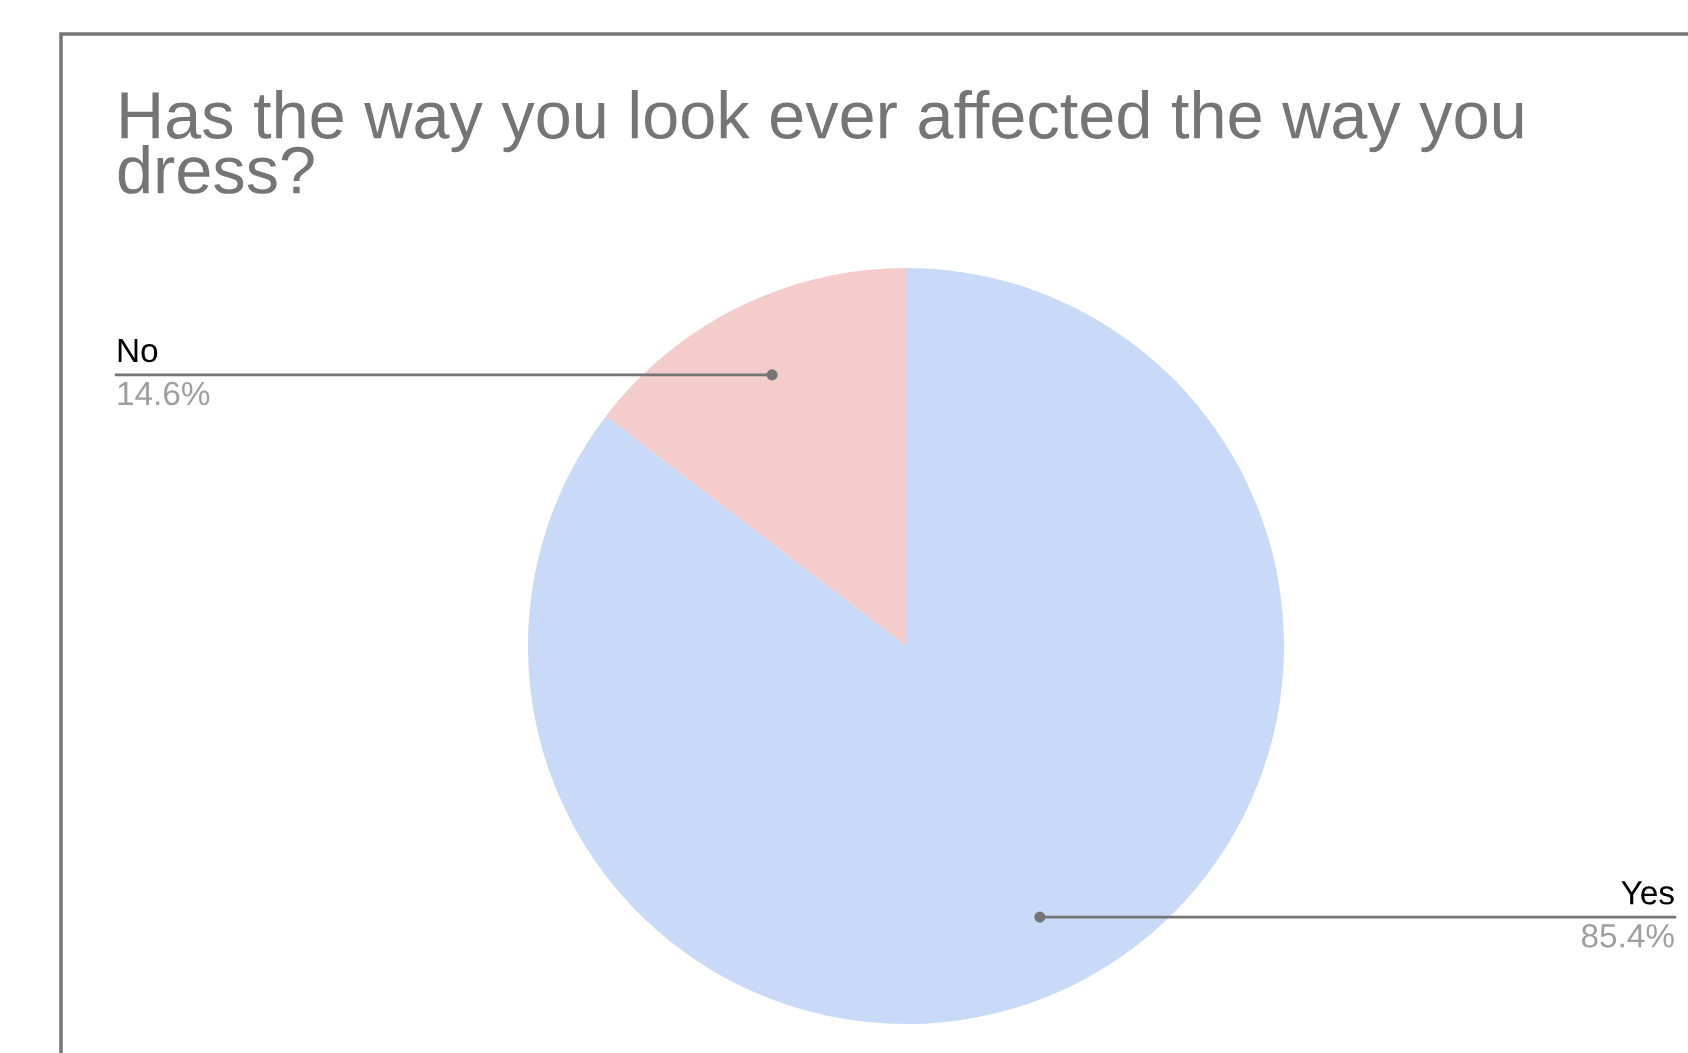  Describe the element at coordinates (820, 142) in the screenshot. I see `chart-title: Has the way you look ever affected the way you dress?` at that location.